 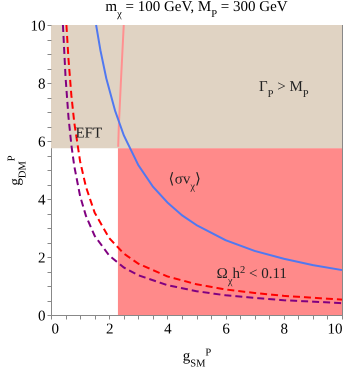 What do you see at coordinates (283, 89) in the screenshot?
I see `annotation: Γ$_{P}$ > M$_{P}$` at bounding box center [283, 89].